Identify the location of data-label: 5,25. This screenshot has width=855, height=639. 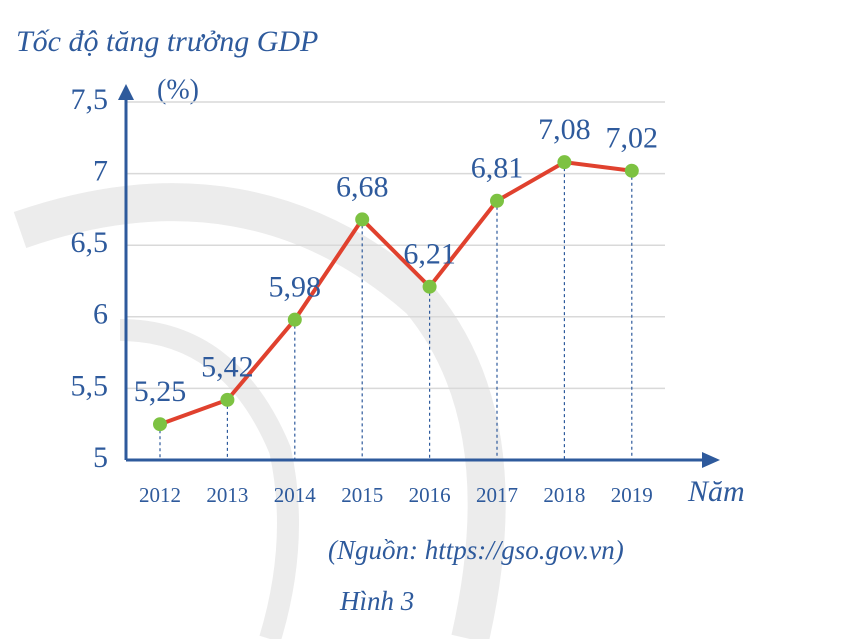
(160, 391).